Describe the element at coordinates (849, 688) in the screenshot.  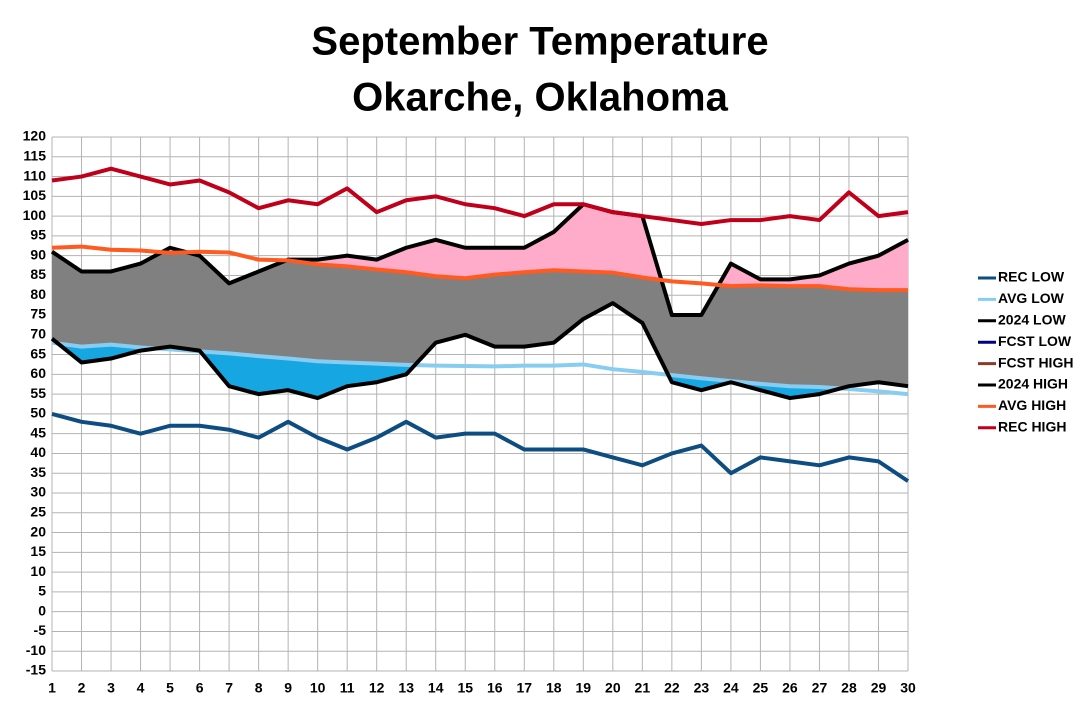
I see `x-tick-label: 28` at that location.